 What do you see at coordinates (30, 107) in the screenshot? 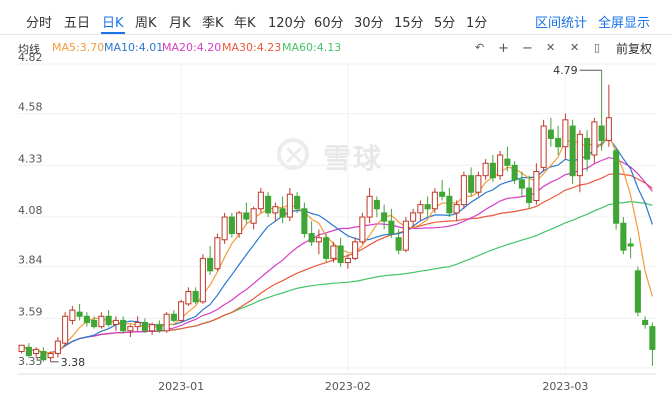
I see `y-tick-label: 4.58` at bounding box center [30, 107].